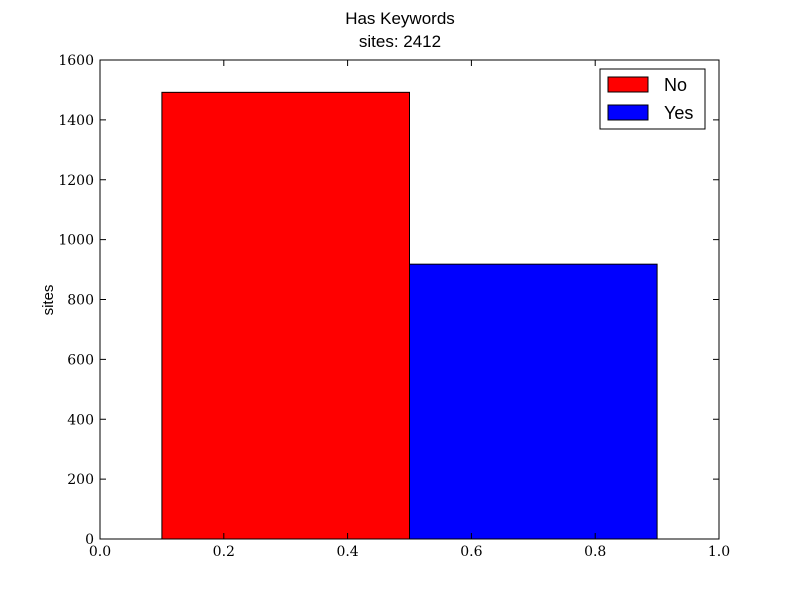 Image resolution: width=800 pixels, height=605 pixels. Describe the element at coordinates (595, 552) in the screenshot. I see `x-tick-label: 0.8` at that location.